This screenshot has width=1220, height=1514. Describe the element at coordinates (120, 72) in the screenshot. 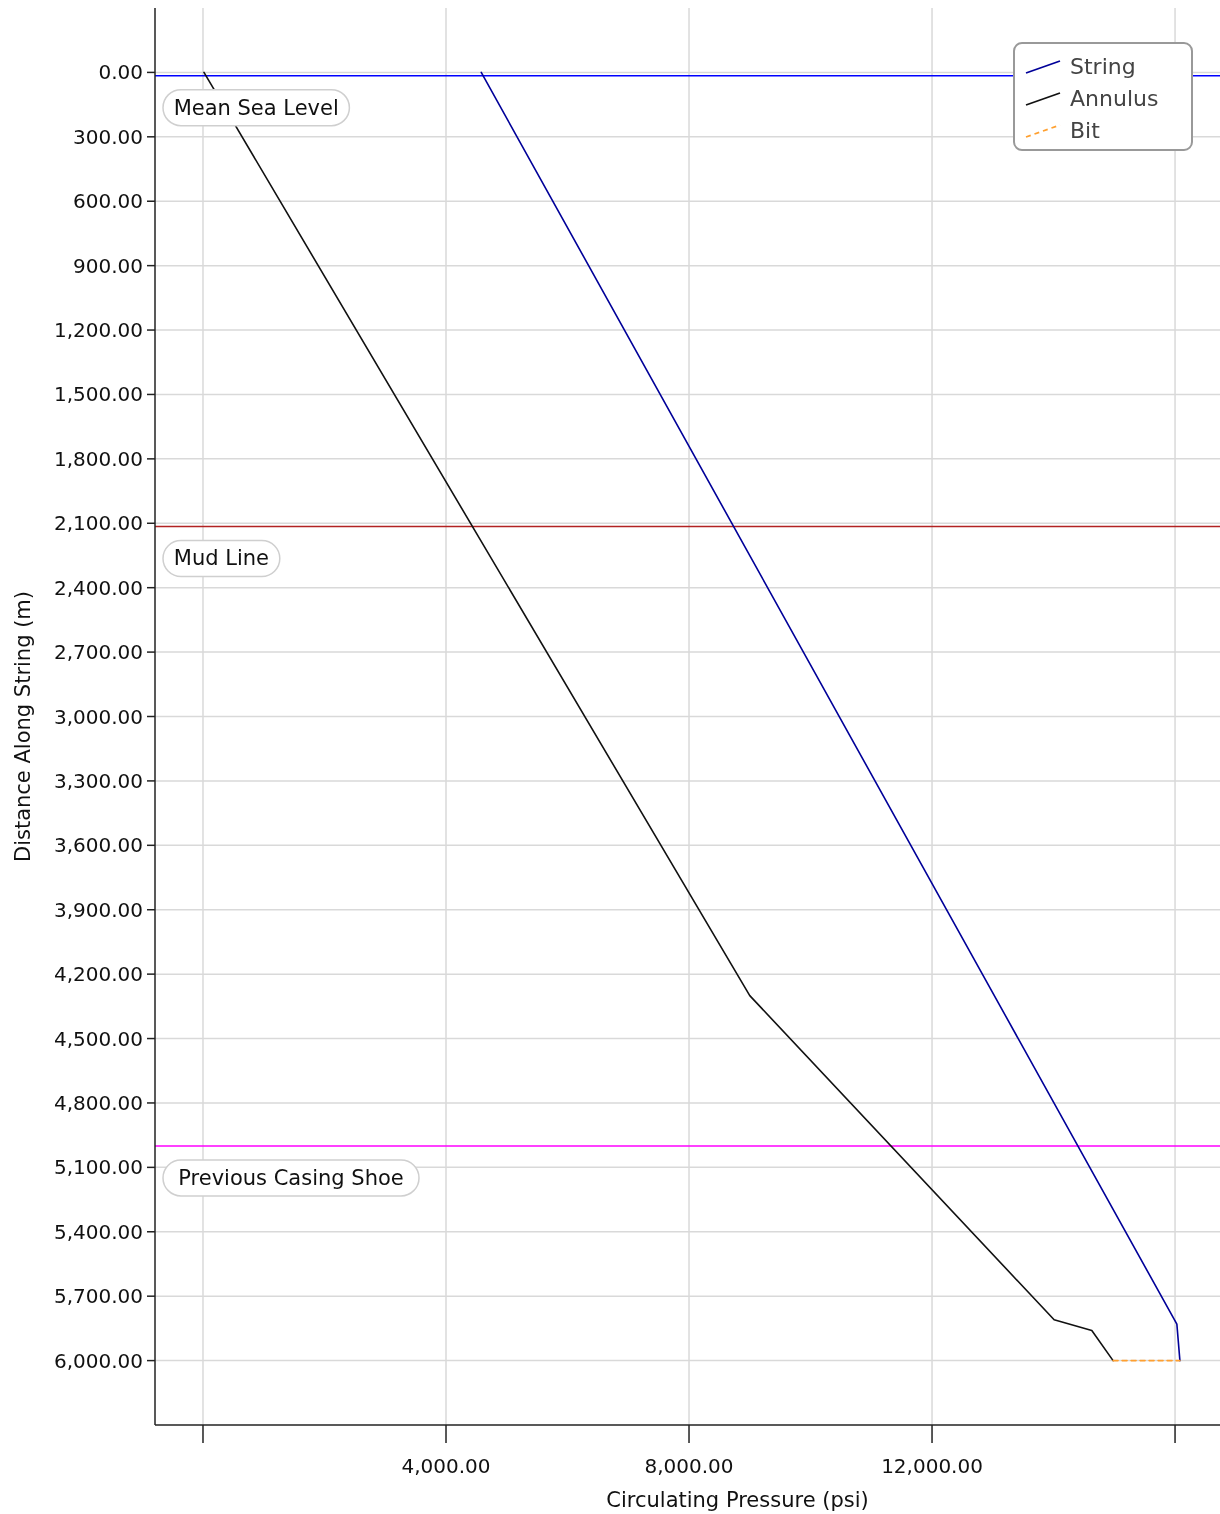

I see `y-tick-label: 0.00` at that location.